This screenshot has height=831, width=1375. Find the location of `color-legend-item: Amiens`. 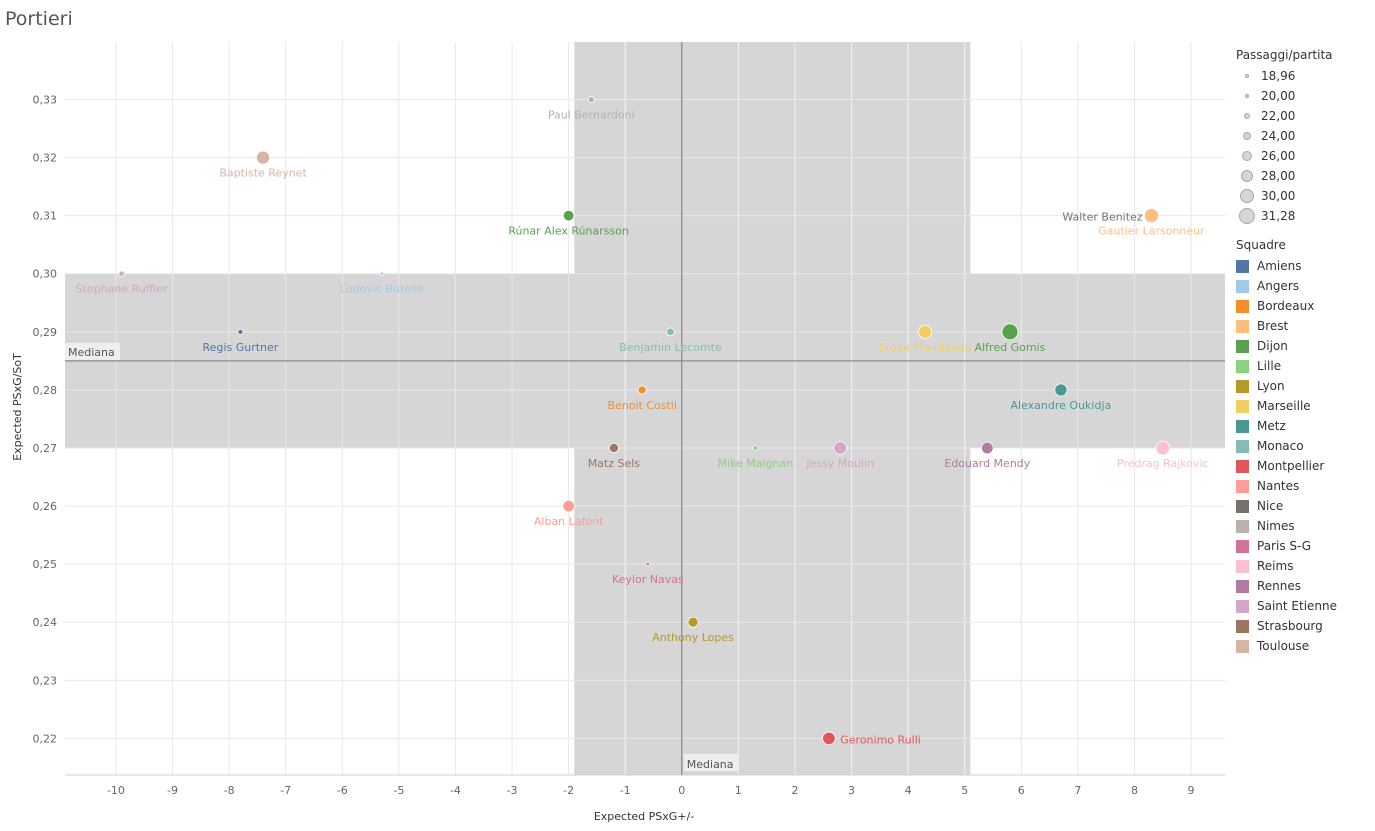

color-legend-item: Amiens is located at coordinates (1303, 266).